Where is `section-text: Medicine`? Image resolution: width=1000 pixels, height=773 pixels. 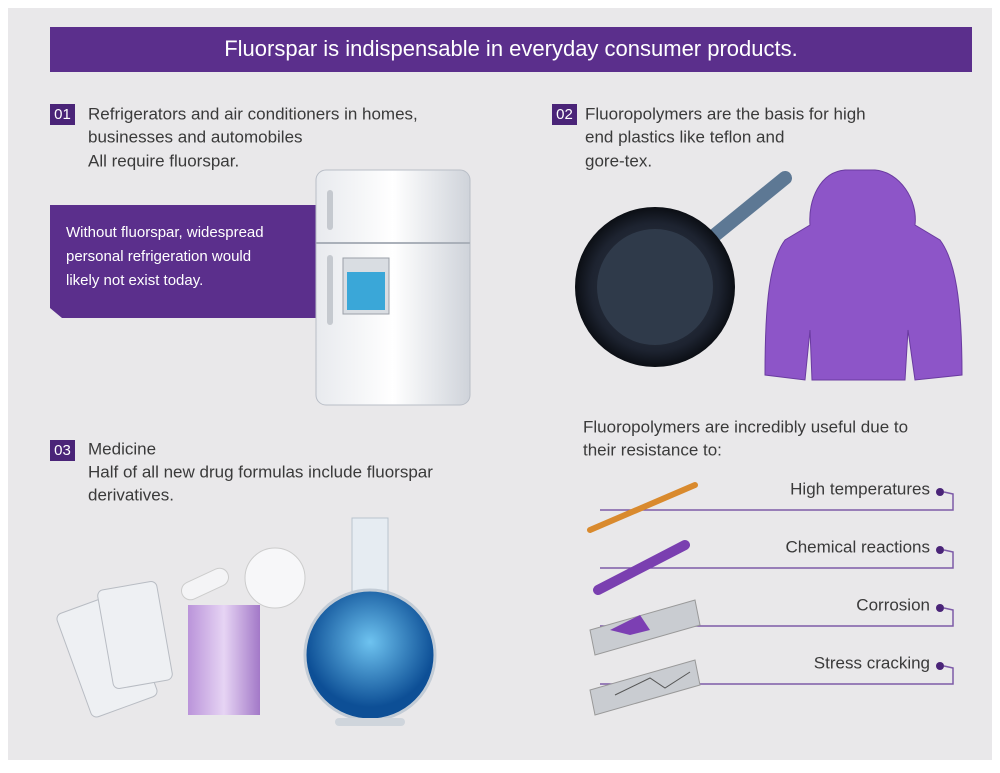 section-text: Medicine is located at coordinates (122, 448).